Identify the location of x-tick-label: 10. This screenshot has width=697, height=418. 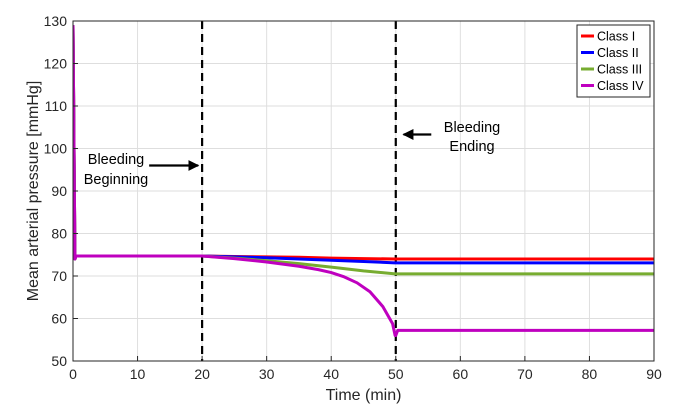
(138, 374).